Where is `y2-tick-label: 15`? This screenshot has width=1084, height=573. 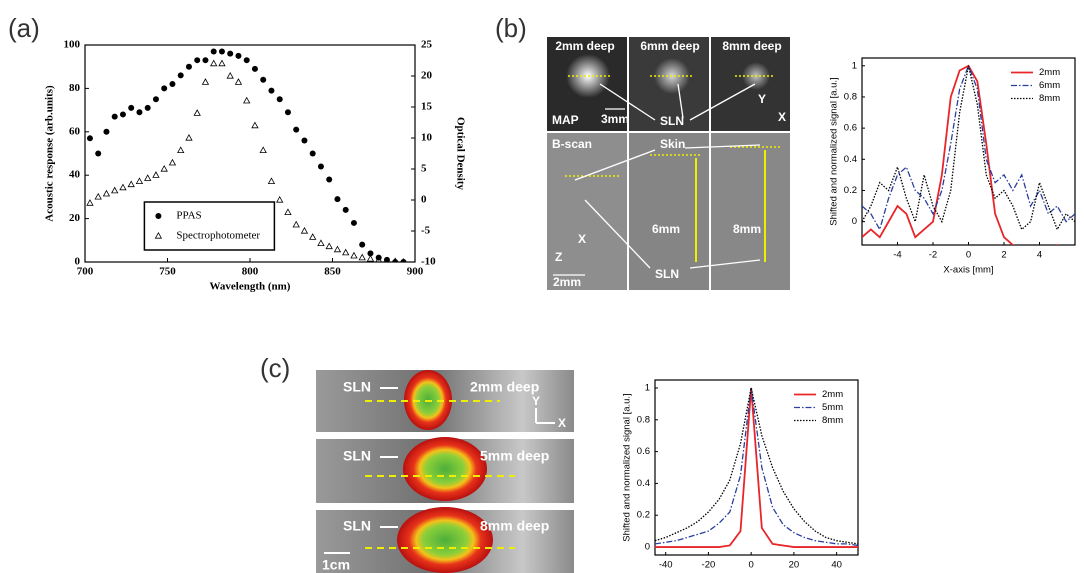
y2-tick-label: 15 is located at coordinates (427, 107).